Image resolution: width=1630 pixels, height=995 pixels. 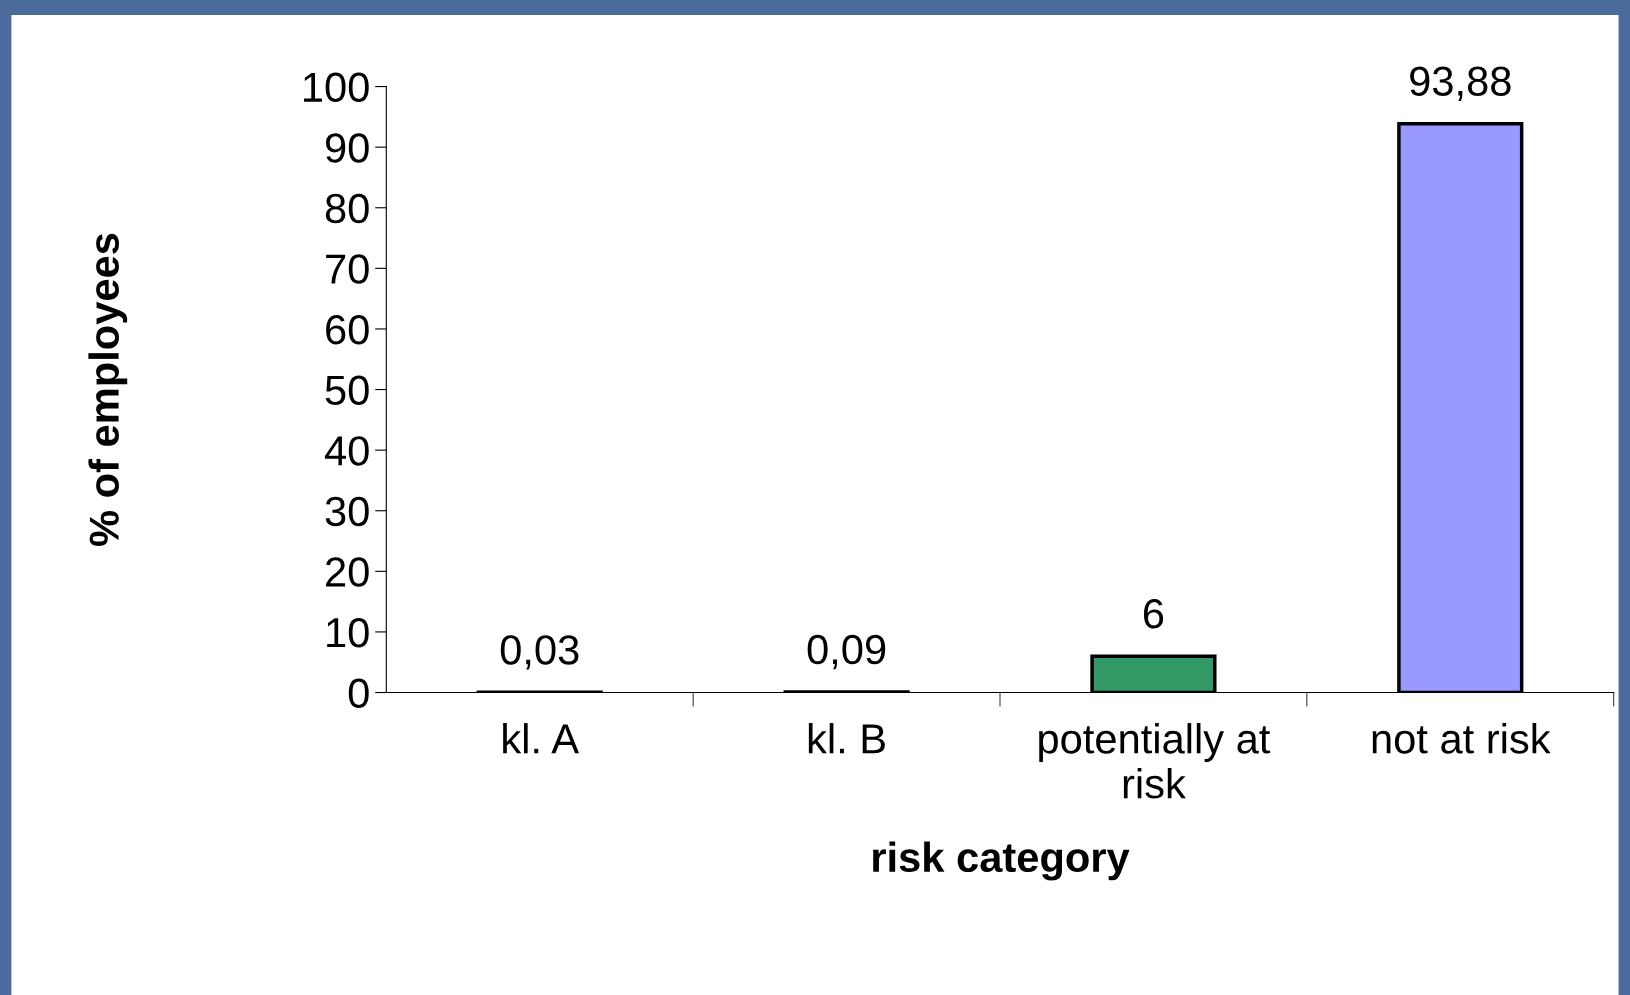 What do you see at coordinates (541, 738) in the screenshot?
I see `x-tick-label: kl. A` at bounding box center [541, 738].